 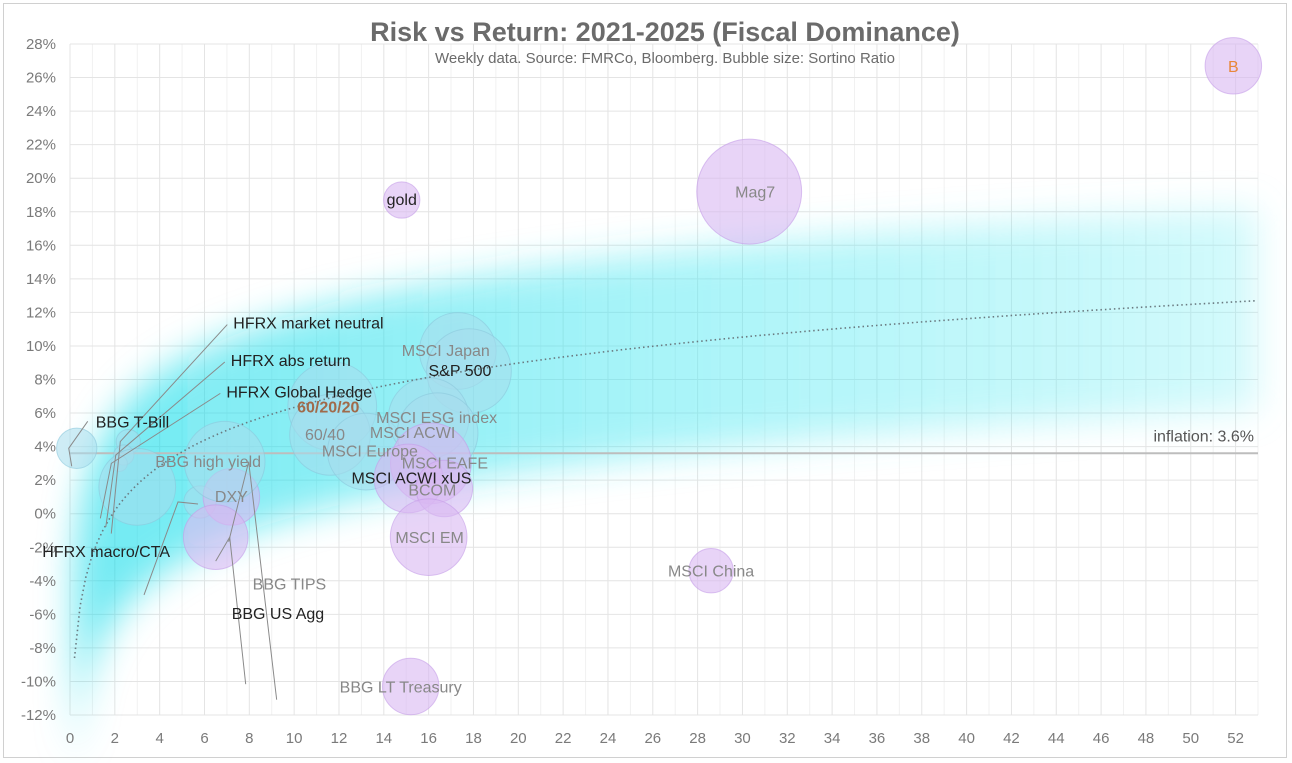 What do you see at coordinates (1056, 738) in the screenshot?
I see `x-tick-label: 44` at bounding box center [1056, 738].